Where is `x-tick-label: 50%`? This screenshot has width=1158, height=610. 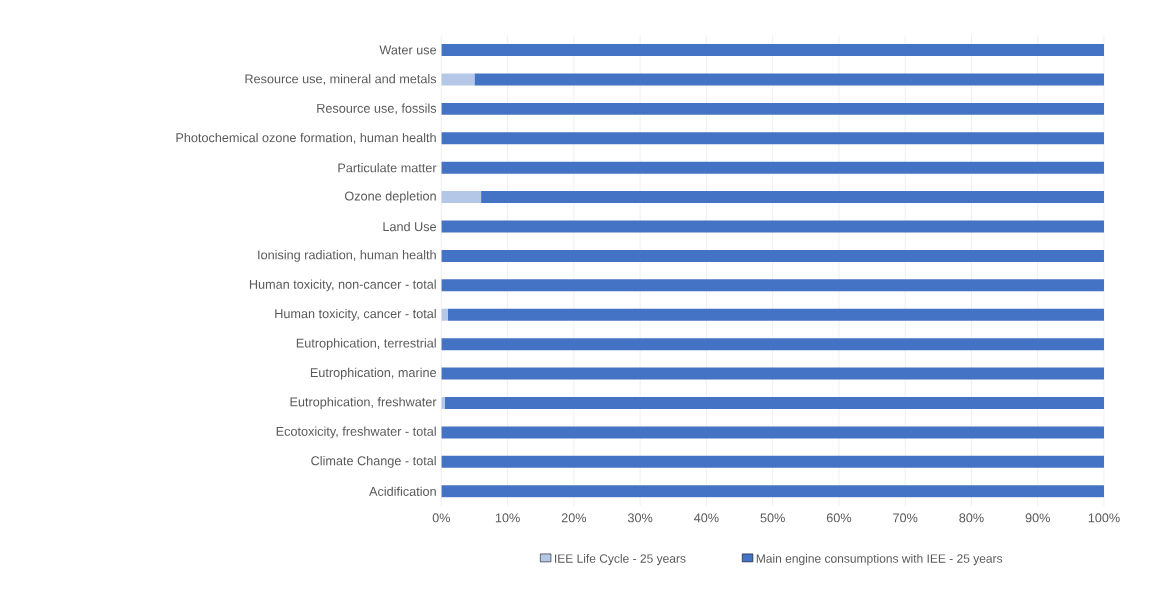
x-tick-label: 50% is located at coordinates (772, 518).